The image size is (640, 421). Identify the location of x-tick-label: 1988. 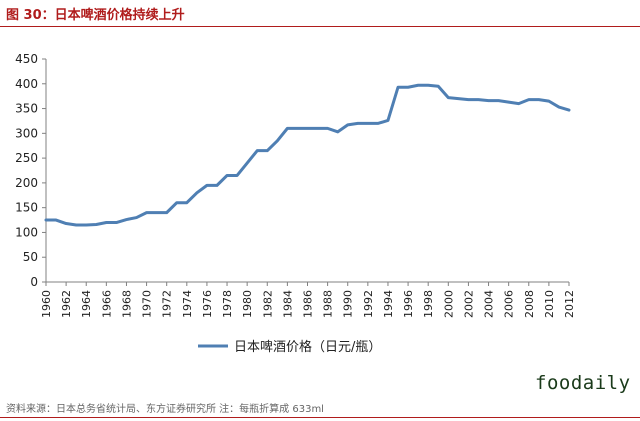
(328, 304).